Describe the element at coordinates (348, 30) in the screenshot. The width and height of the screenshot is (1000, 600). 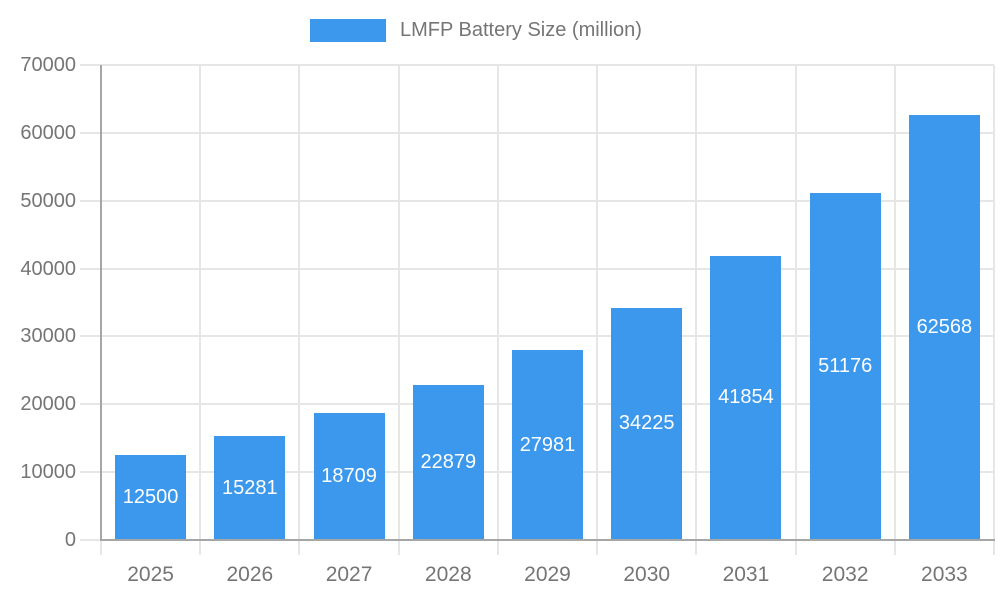
I see `legend-swatch` at that location.